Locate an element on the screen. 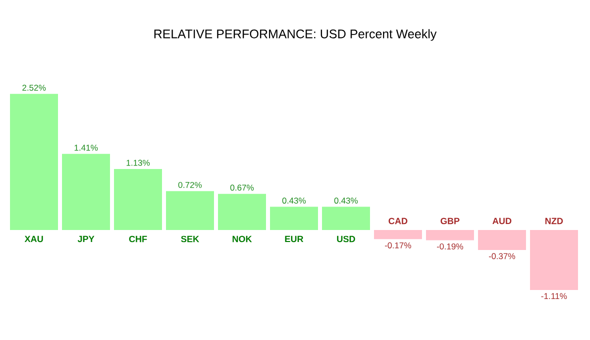 This screenshot has height=340, width=590. x-tick-label: USD is located at coordinates (346, 239).